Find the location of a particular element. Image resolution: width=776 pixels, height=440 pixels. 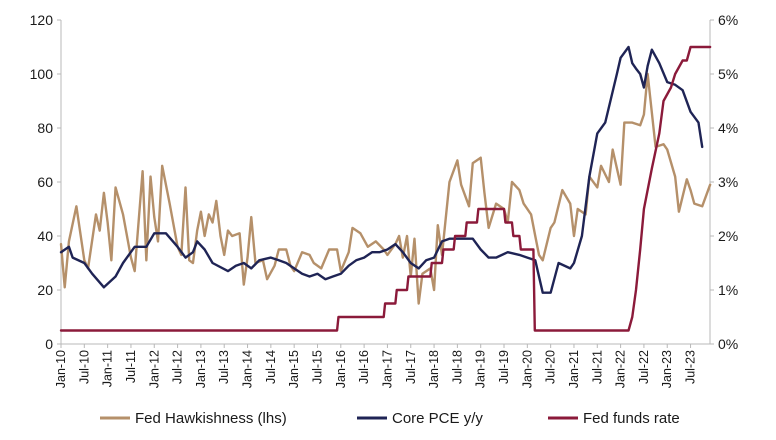

x-tick-label: Jan-19 is located at coordinates (481, 369).